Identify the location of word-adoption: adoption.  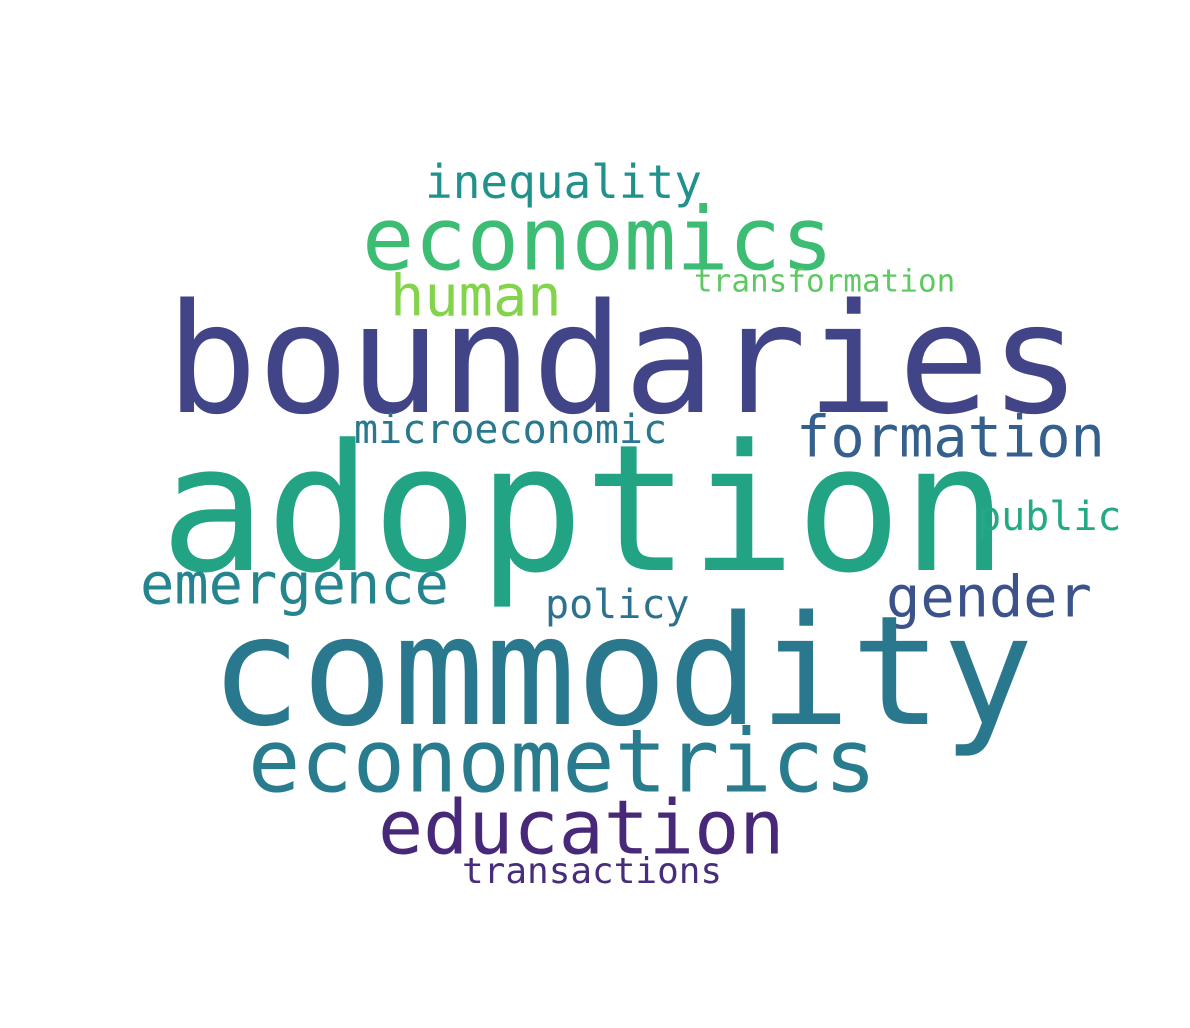
(584, 509).